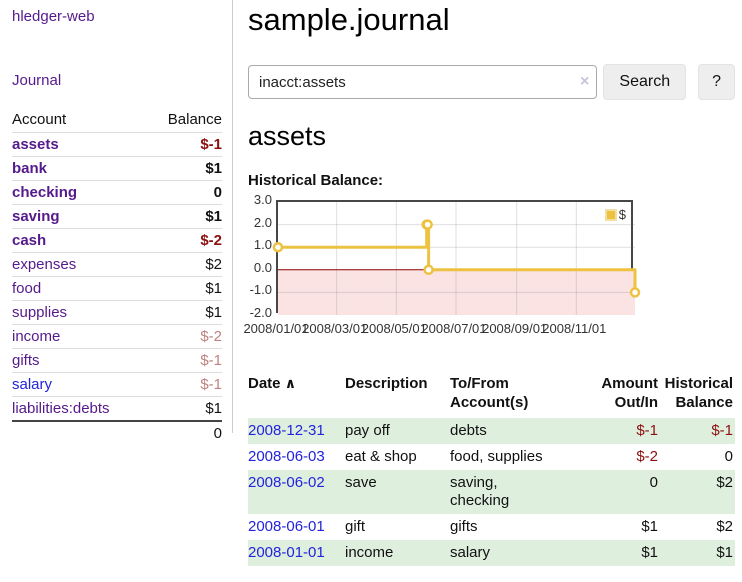 This screenshot has height=582, width=742. What do you see at coordinates (728, 456) in the screenshot?
I see `register-balance: 0` at bounding box center [728, 456].